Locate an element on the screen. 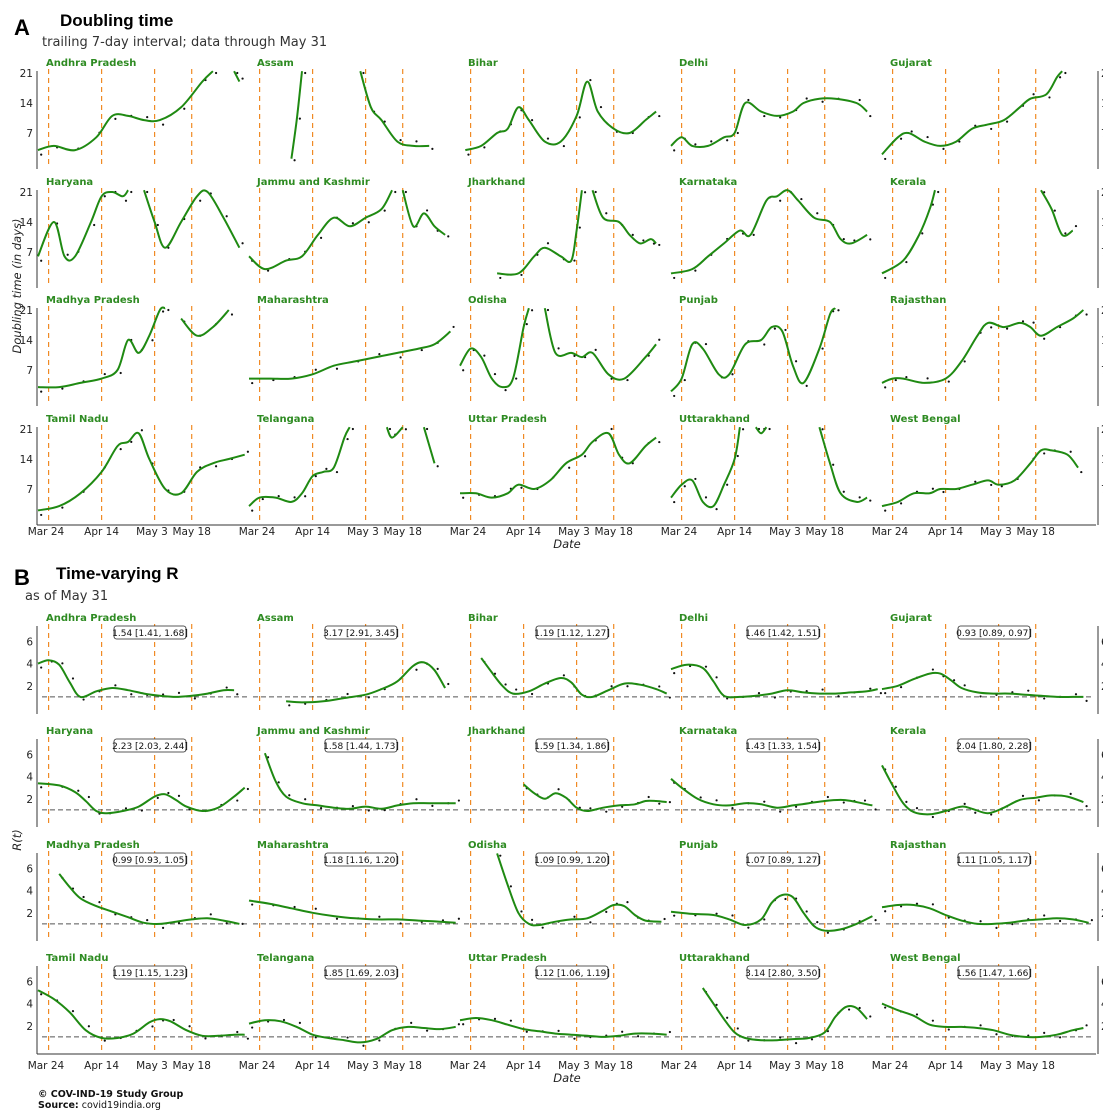 Image resolution: width=1103 pixels, height=1110 pixels. r-estimate-label: 1.19 [1.12, 1.27] is located at coordinates (572, 634).